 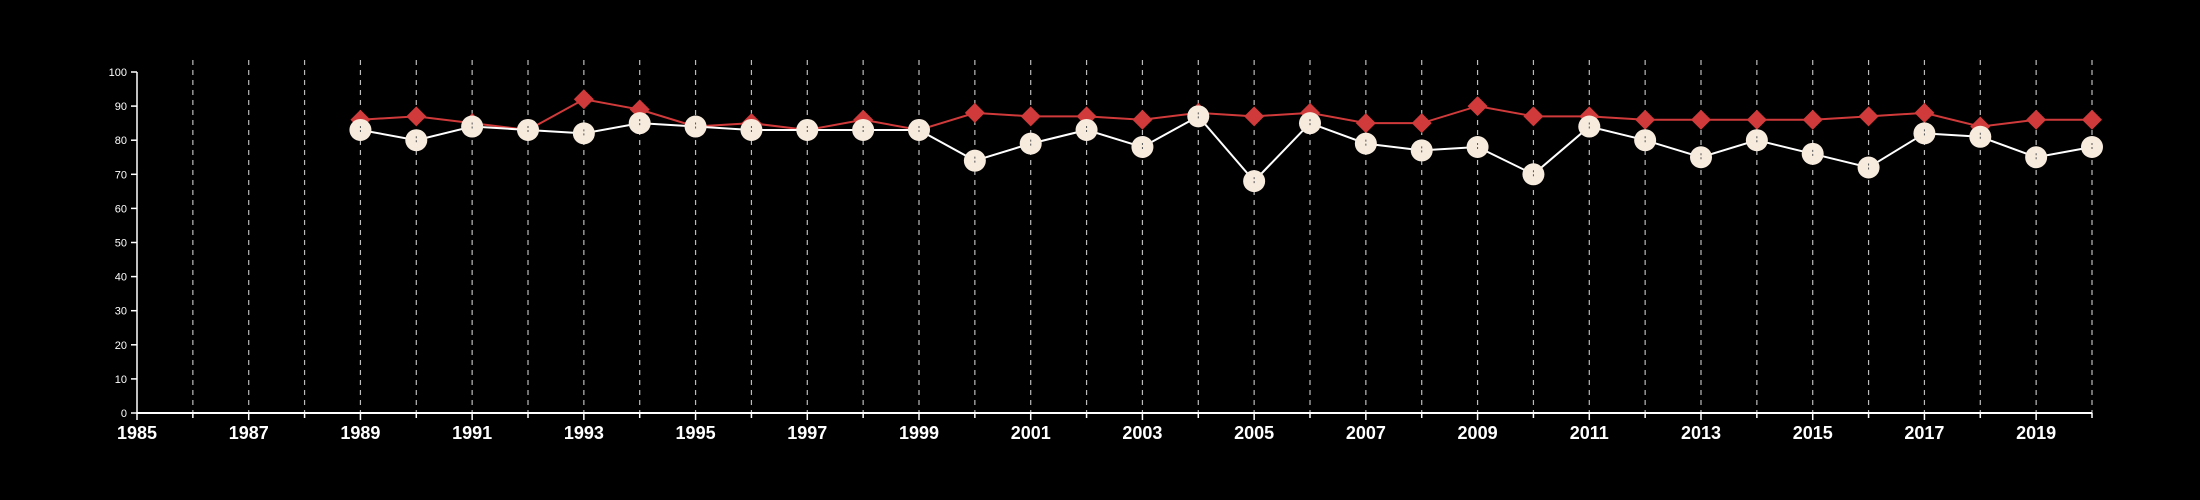 What do you see at coordinates (124, 414) in the screenshot?
I see `y-tick-label: 0` at bounding box center [124, 414].